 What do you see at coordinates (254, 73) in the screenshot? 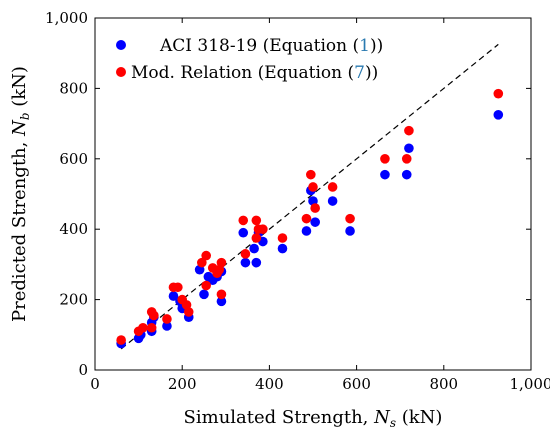
I see `legend-label-modified: Mod. Relation (Equation (7))` at bounding box center [254, 73].